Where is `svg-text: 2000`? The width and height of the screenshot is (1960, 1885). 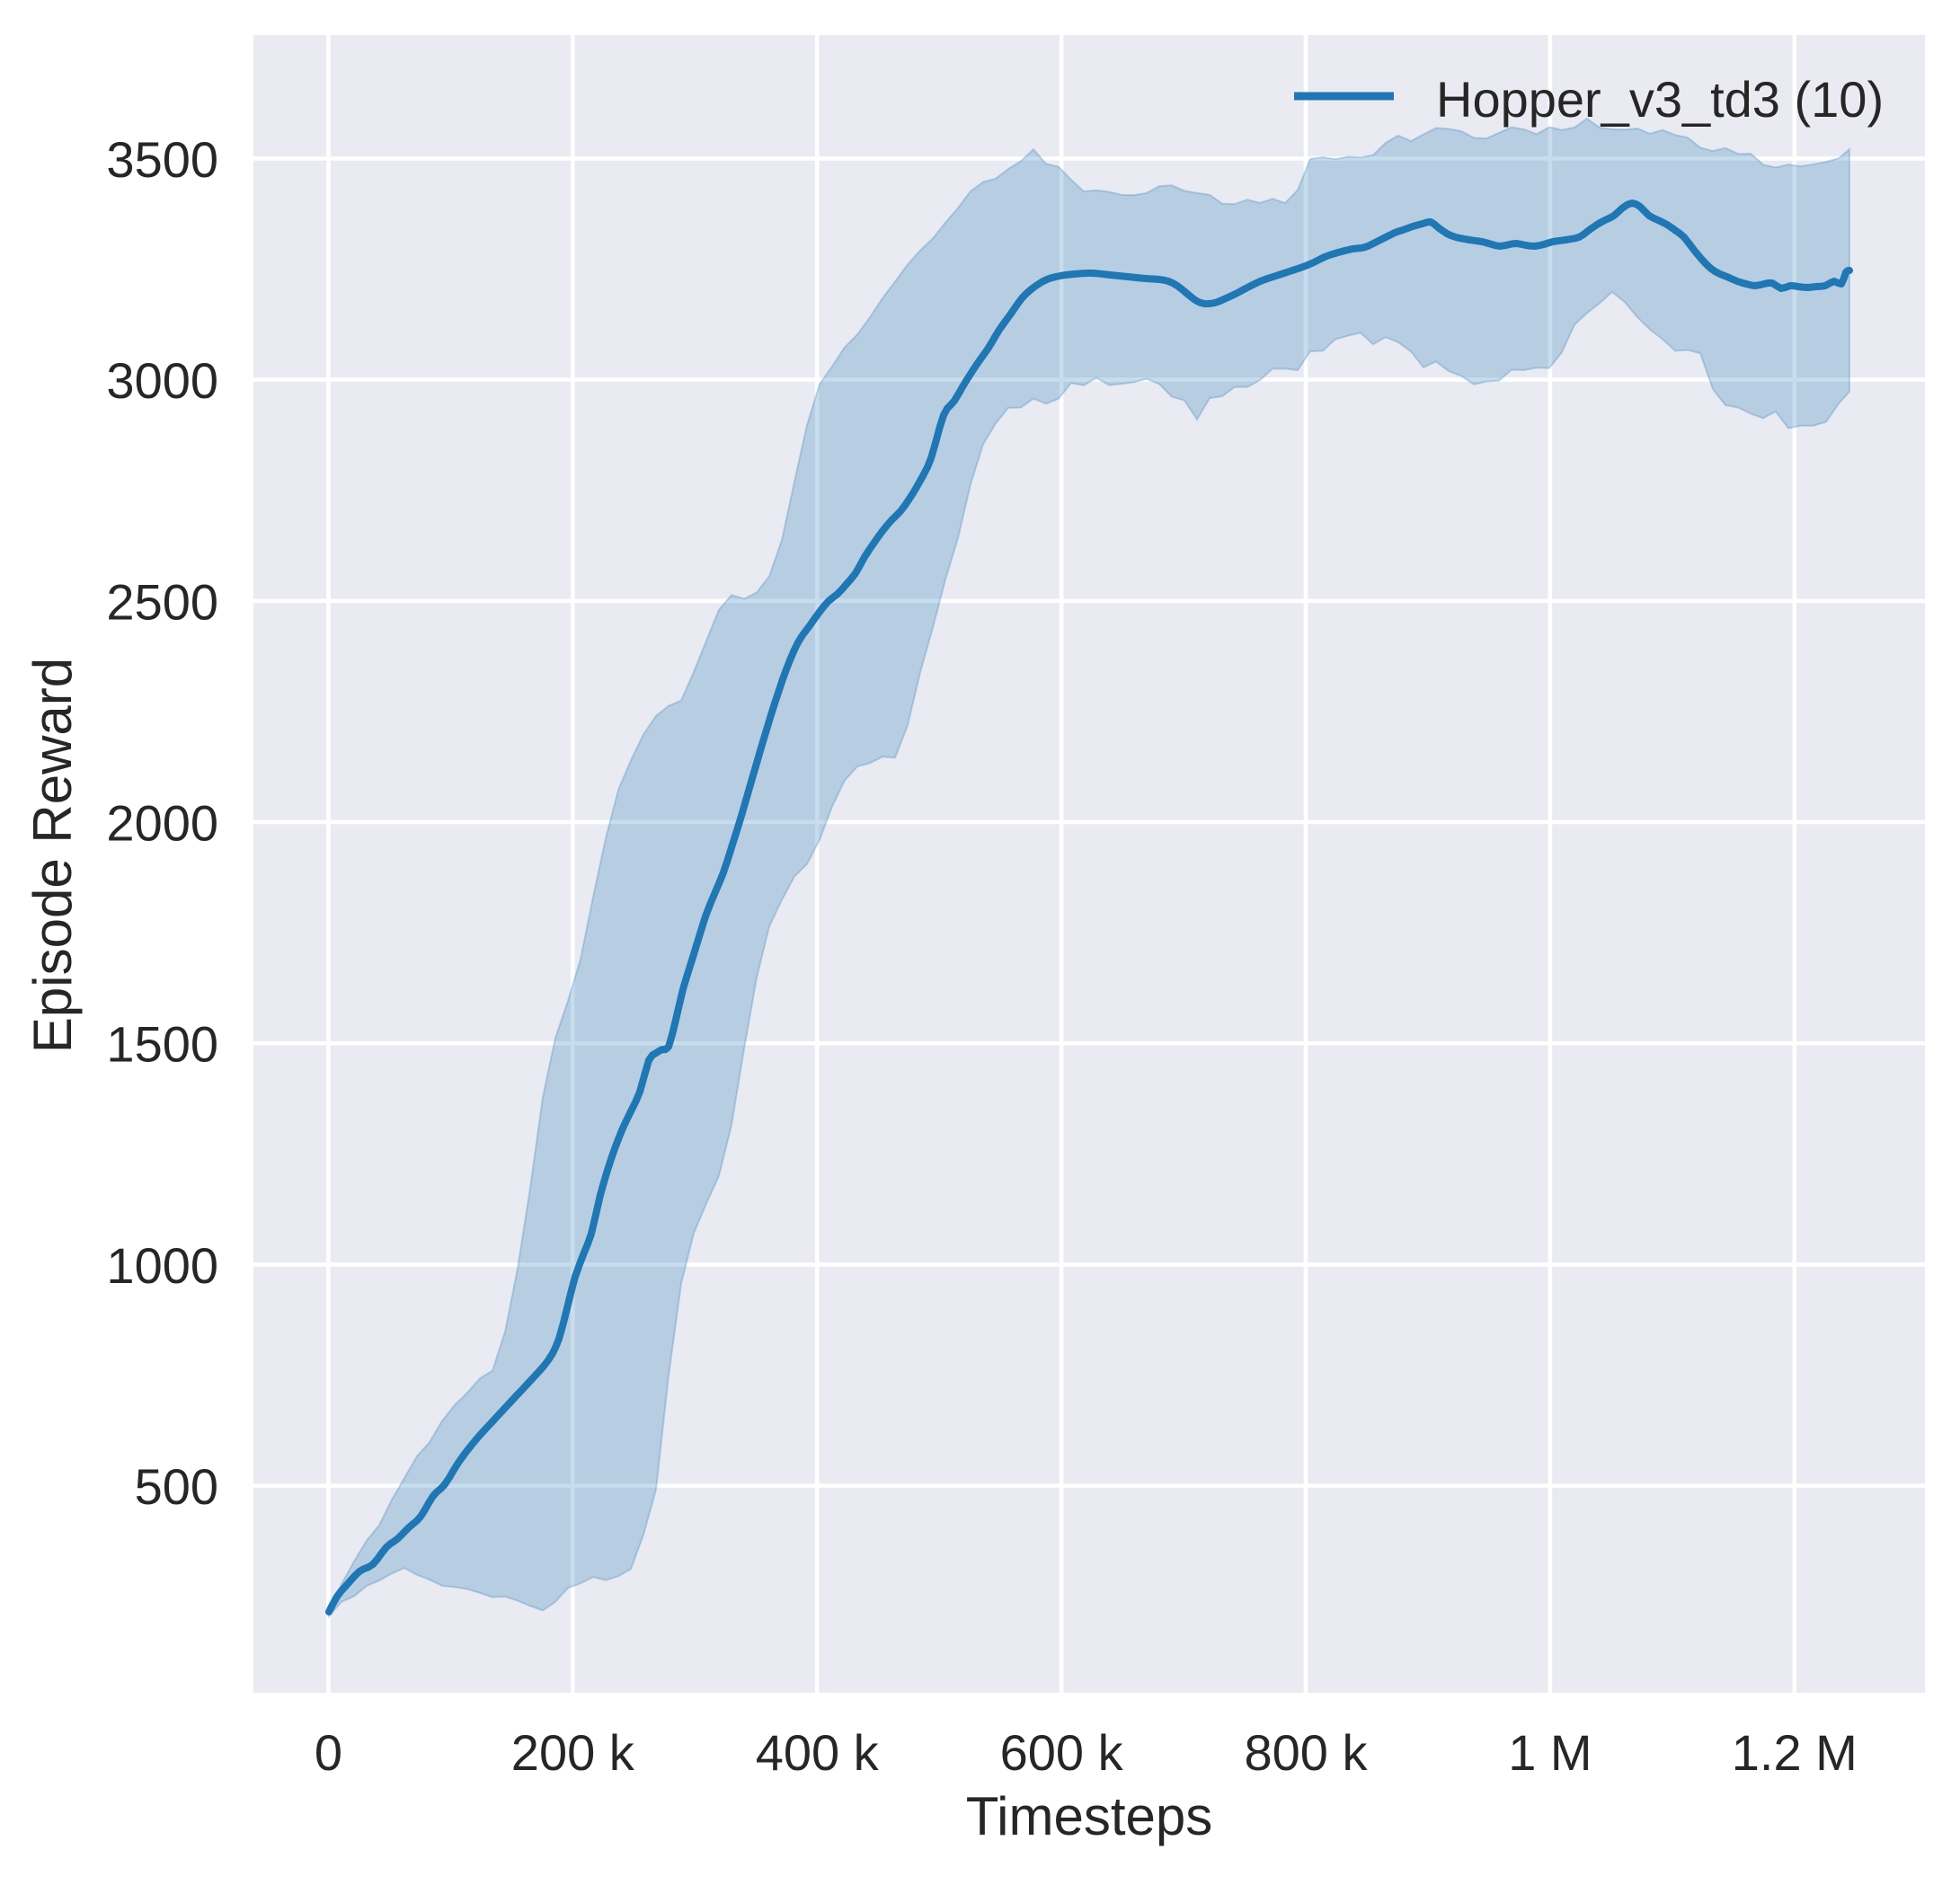 svg-text: 2000 is located at coordinates (162, 823).